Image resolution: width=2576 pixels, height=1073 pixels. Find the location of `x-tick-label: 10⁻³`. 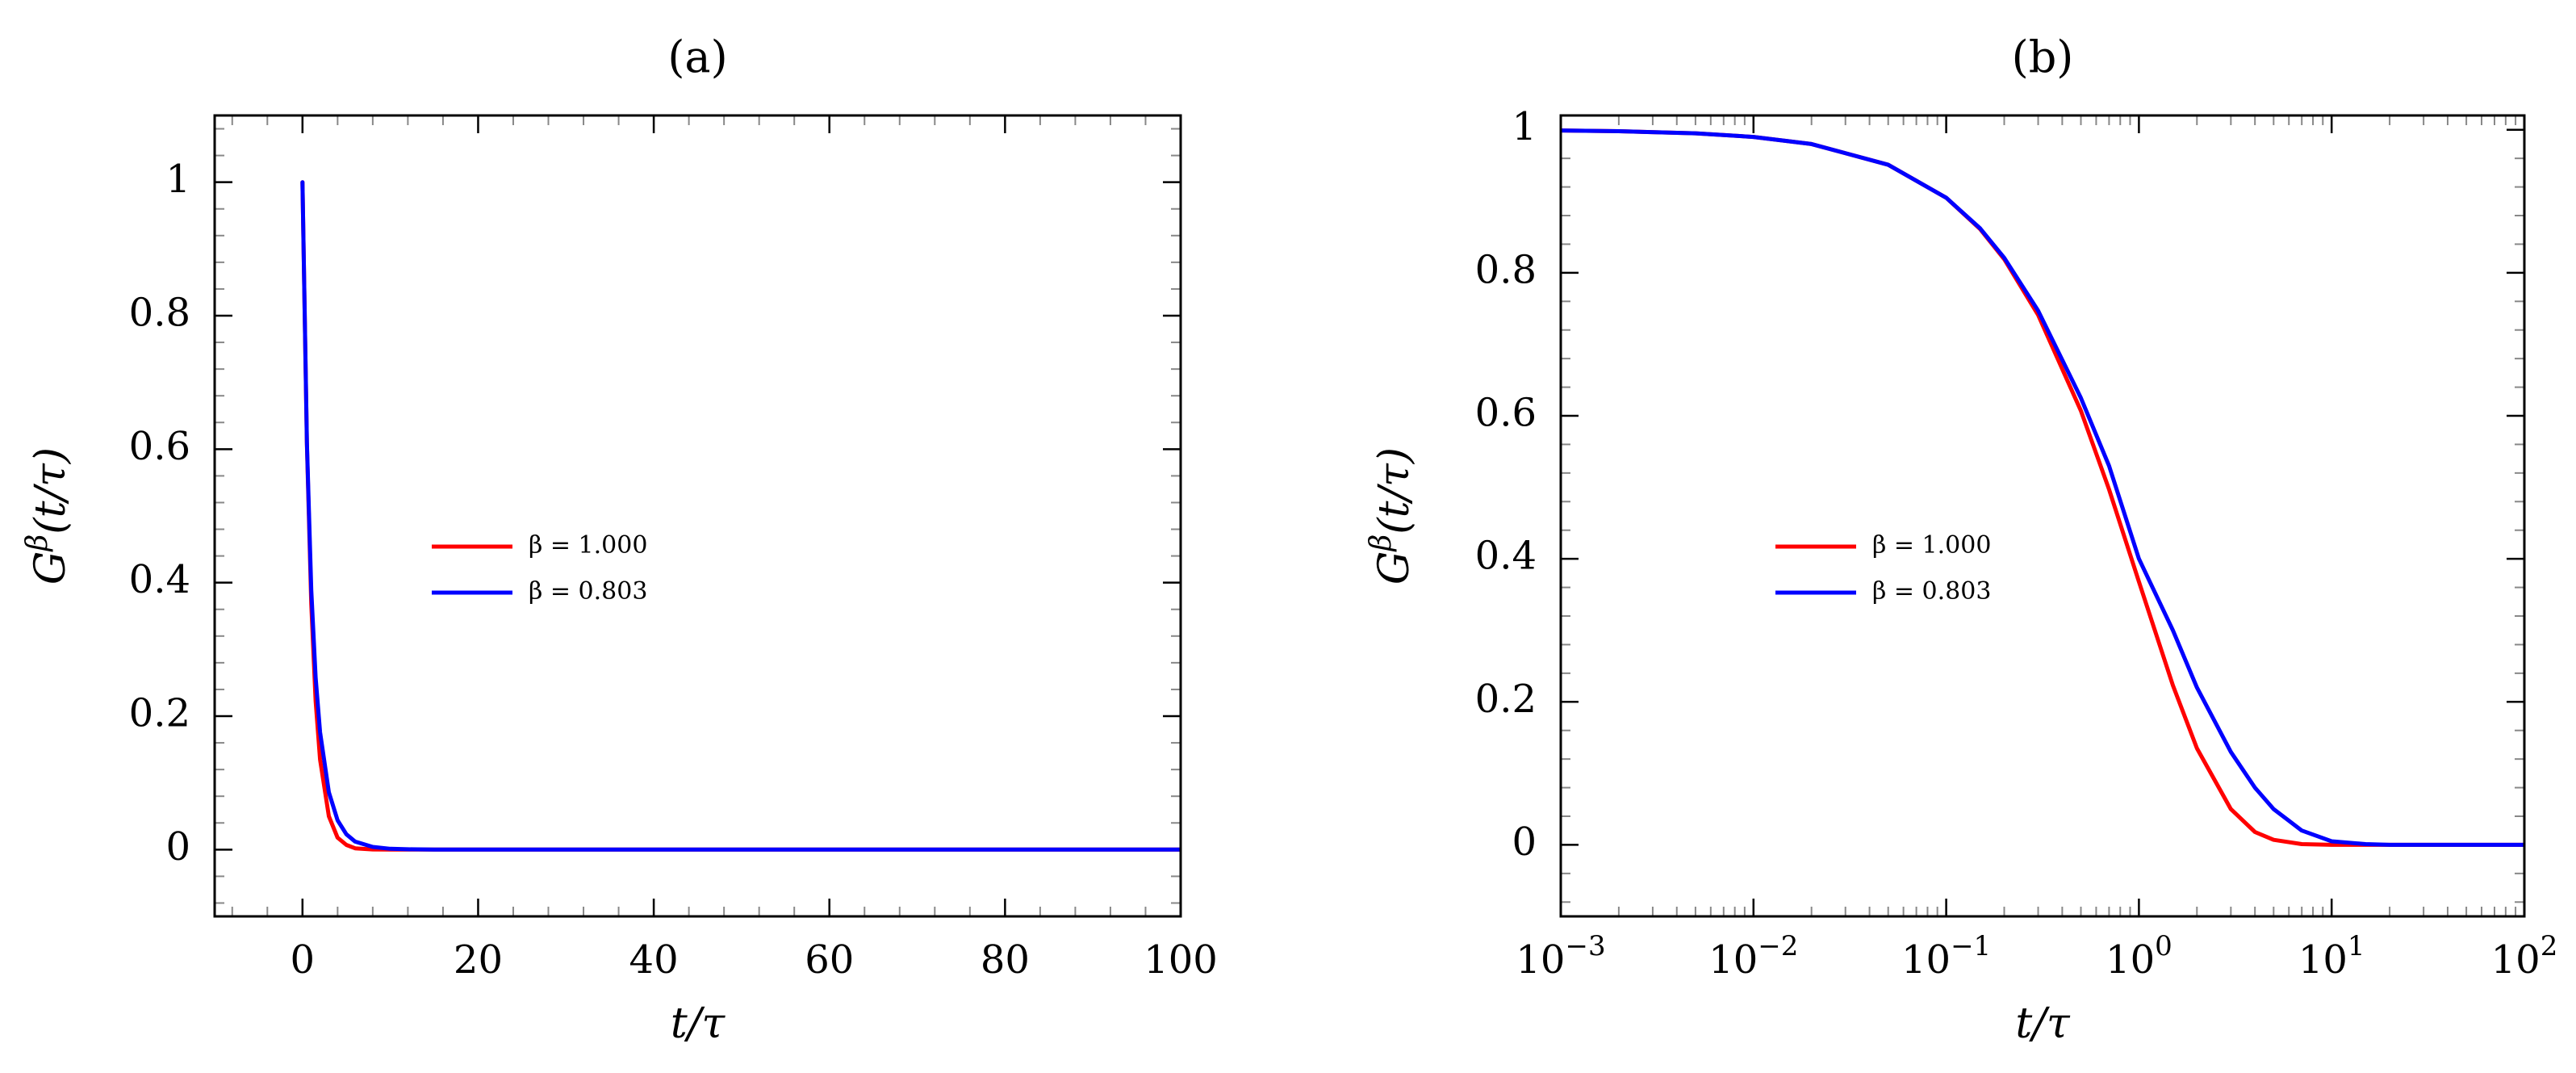

x-tick-label: 10⁻³ is located at coordinates (1560, 956).